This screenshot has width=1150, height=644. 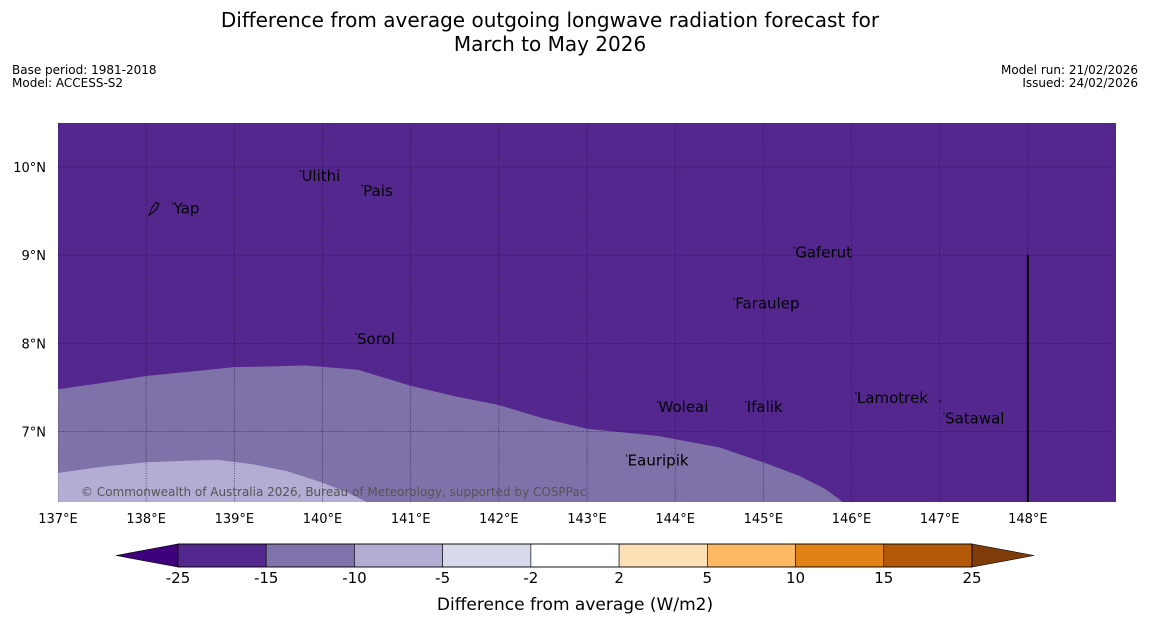 What do you see at coordinates (58, 519) in the screenshot?
I see `lon-tick-label: 137°E` at bounding box center [58, 519].